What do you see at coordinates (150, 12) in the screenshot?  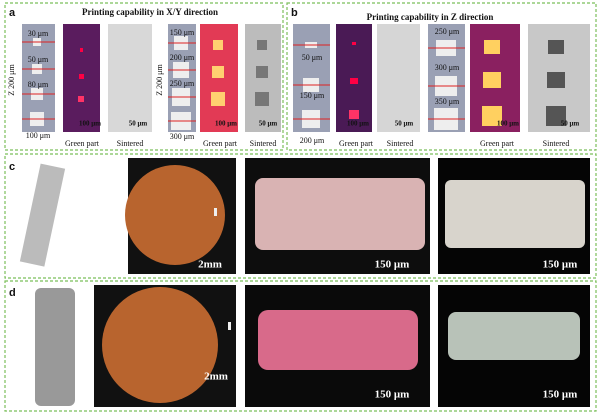 I see `panel-title: Printing capability in X/Y direction` at bounding box center [150, 12].